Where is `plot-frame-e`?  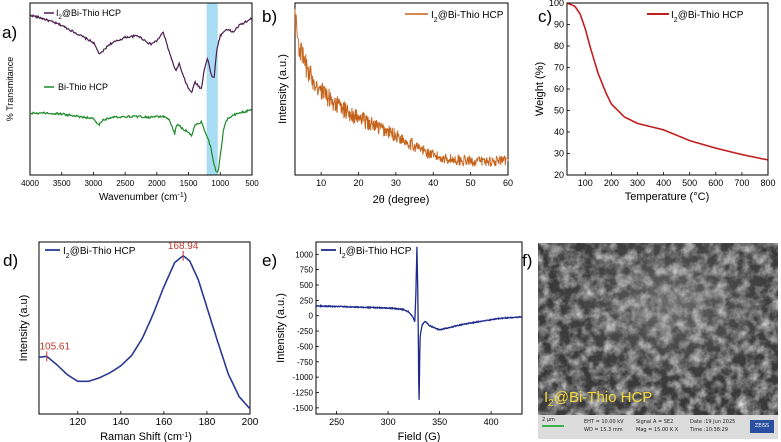 plot-frame-e is located at coordinates (419, 328).